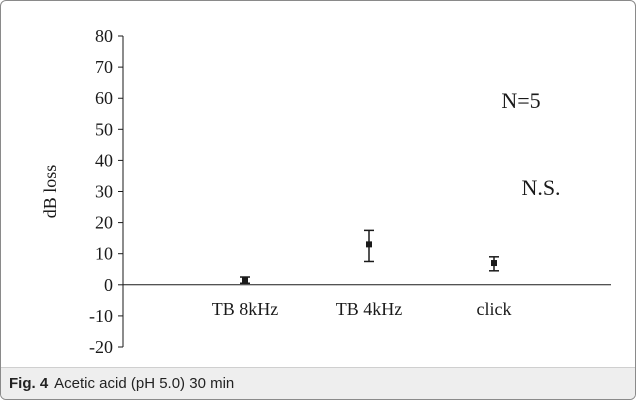 The height and width of the screenshot is (400, 636). Describe the element at coordinates (144, 383) in the screenshot. I see `caption-text: Acetic acid (pH 5.0) 30 min` at that location.